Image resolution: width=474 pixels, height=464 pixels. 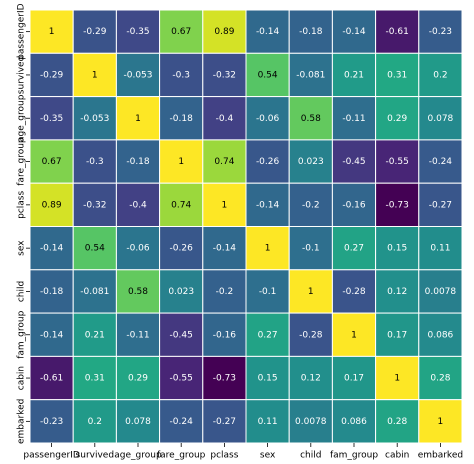 I want to click on cell-label: 0.67, so click(x=52, y=162).